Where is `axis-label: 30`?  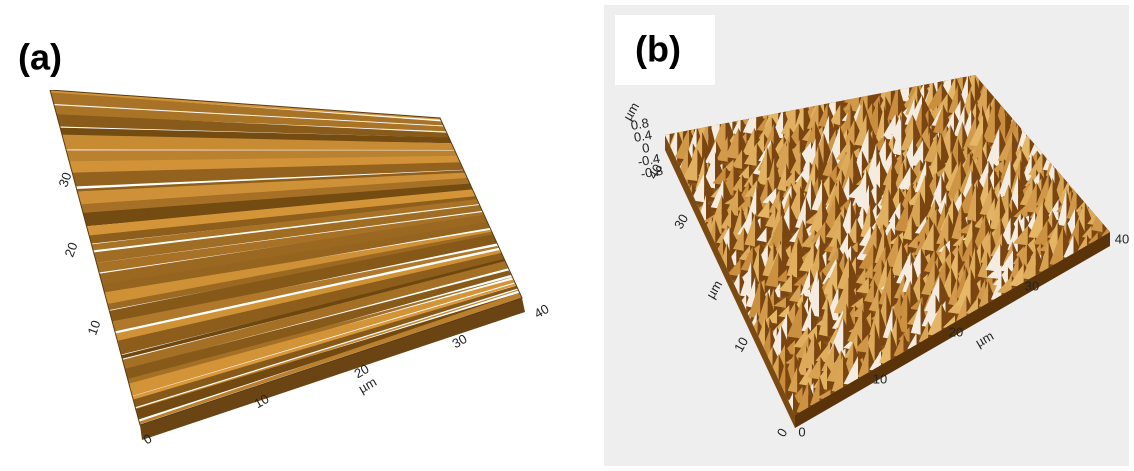 axis-label: 30 is located at coordinates (1032, 285).